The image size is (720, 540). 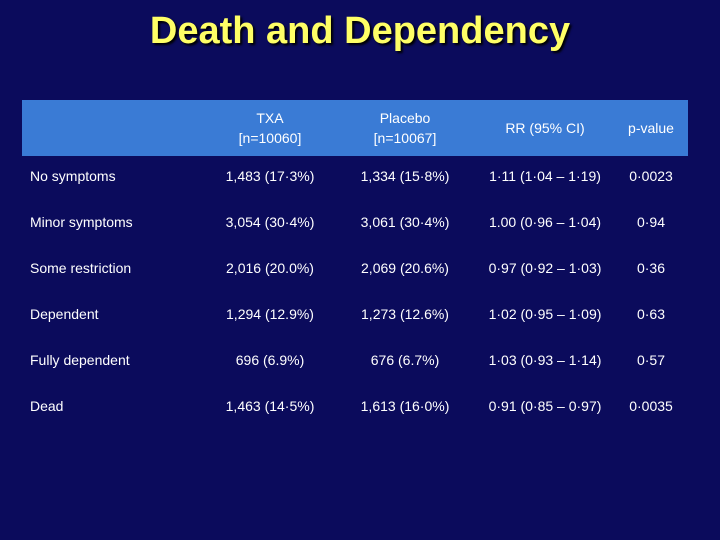 What do you see at coordinates (80, 360) in the screenshot?
I see `row-label: Fully dependent` at bounding box center [80, 360].